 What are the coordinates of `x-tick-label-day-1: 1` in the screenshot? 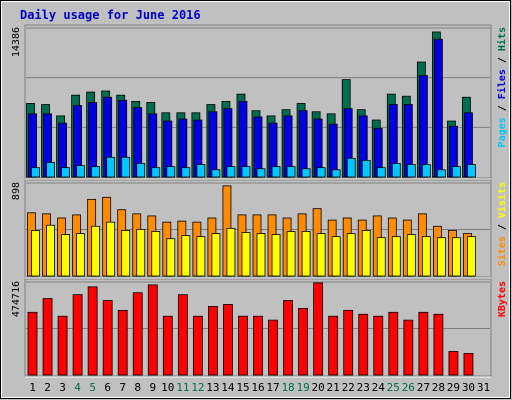 It's located at (32, 387).